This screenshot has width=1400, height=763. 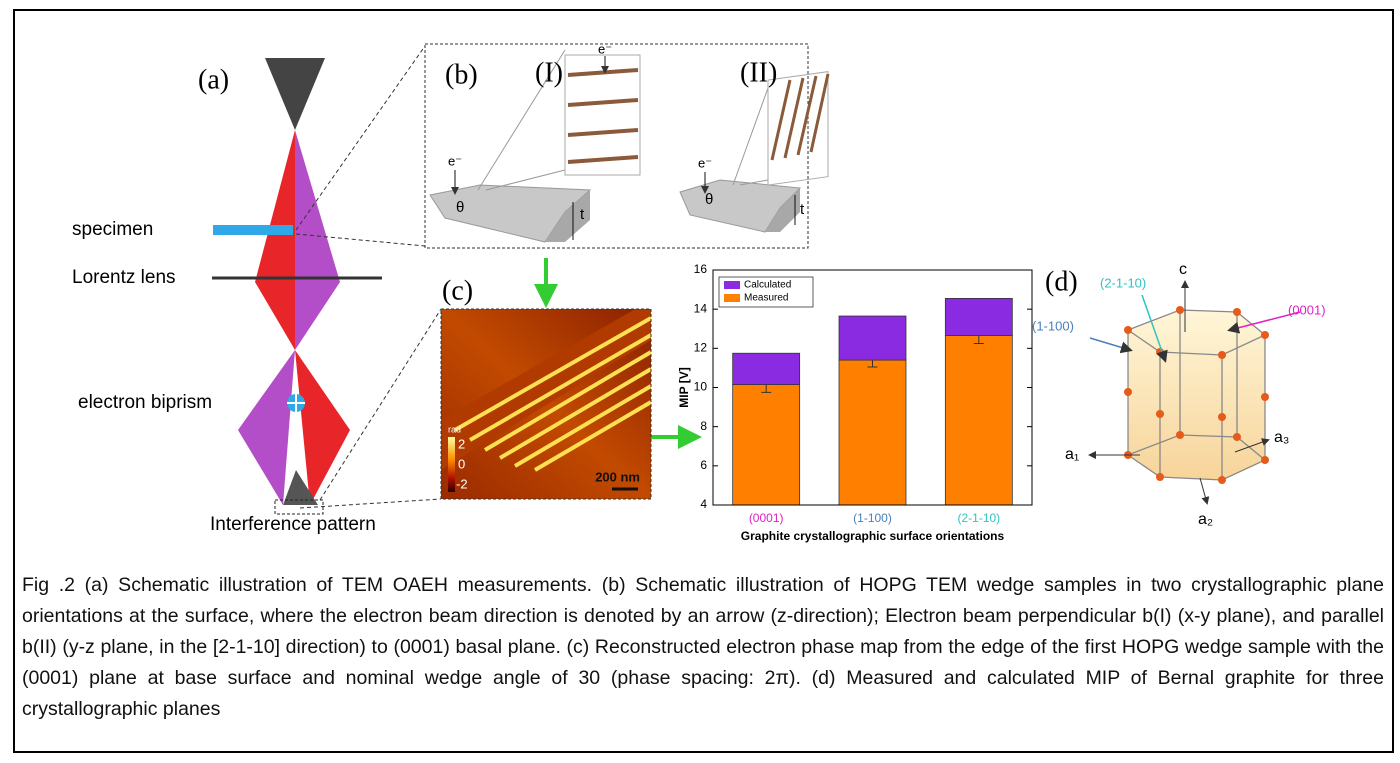 I want to click on phase-fringes, so click(x=546, y=390).